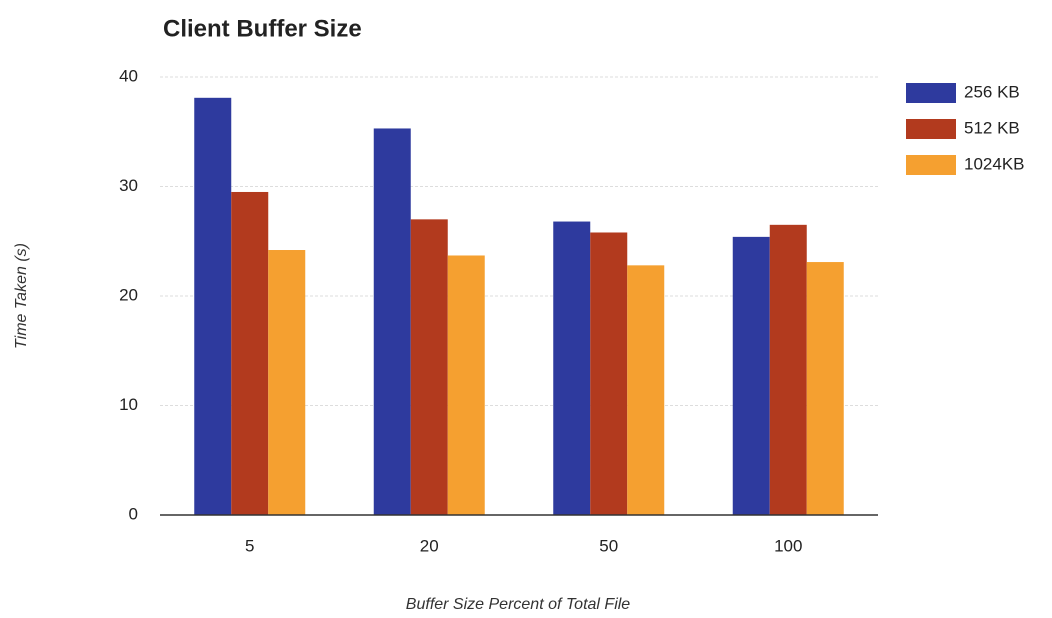 The height and width of the screenshot is (618, 1052). I want to click on y-tick-label: 0, so click(133, 513).